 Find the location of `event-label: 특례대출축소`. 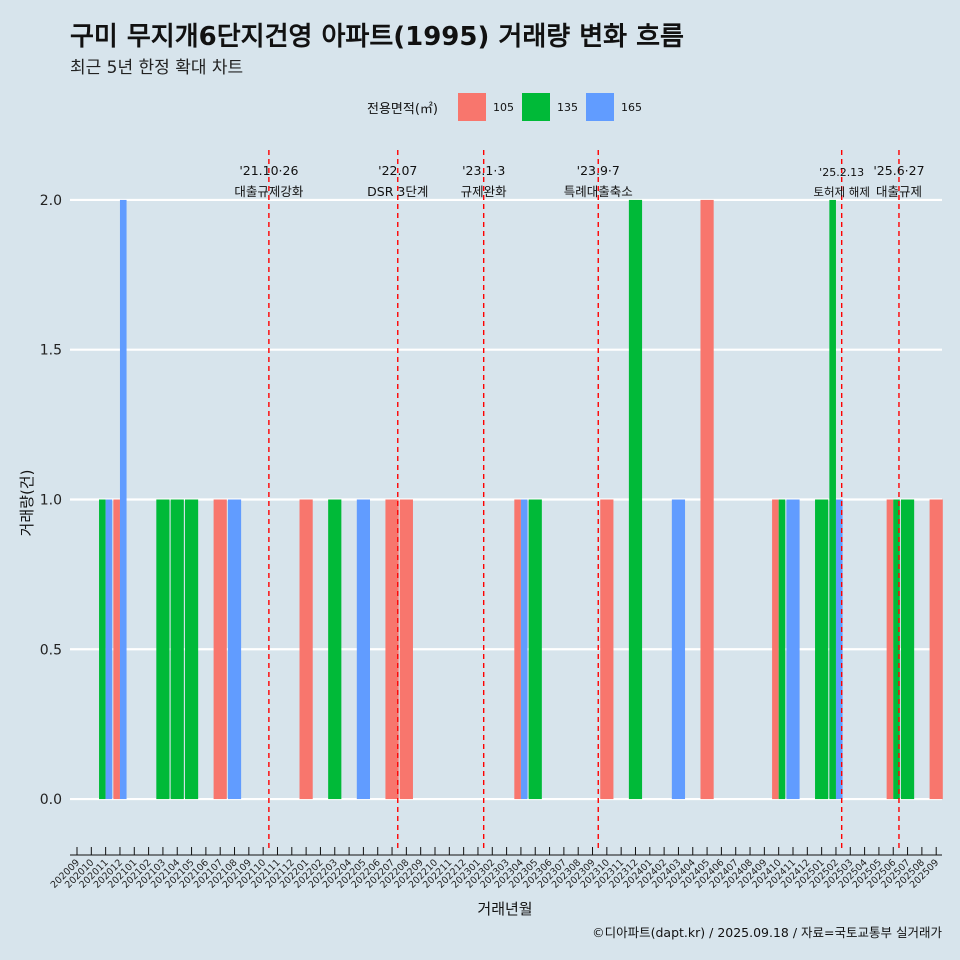

event-label: 특례대출축소 is located at coordinates (598, 191).